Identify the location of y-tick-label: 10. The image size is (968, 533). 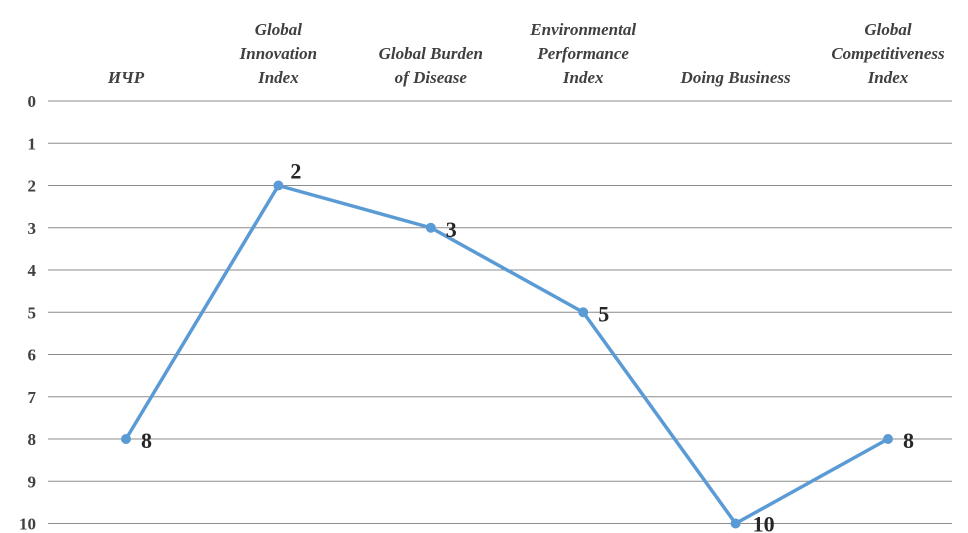
(27, 524).